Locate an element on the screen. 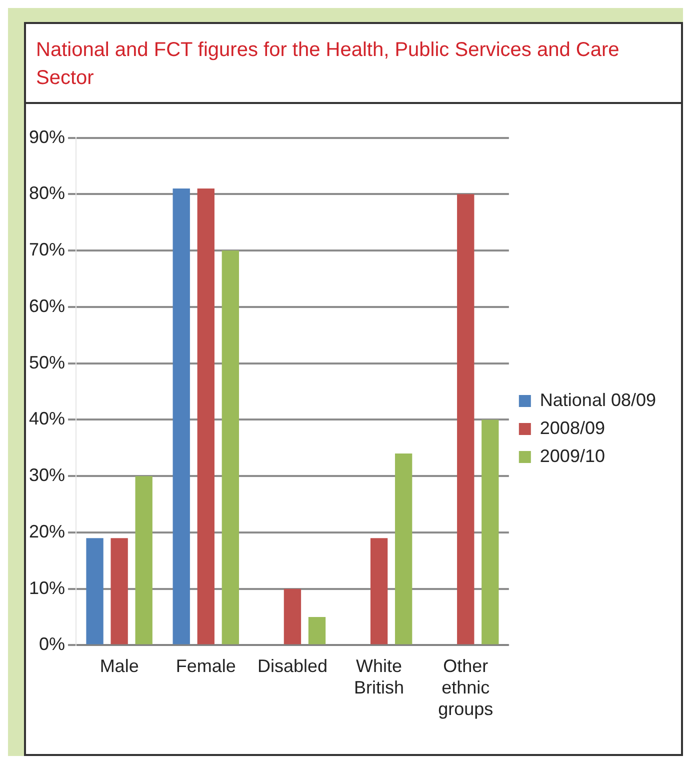  y-tick-label: 10% is located at coordinates (47, 588).